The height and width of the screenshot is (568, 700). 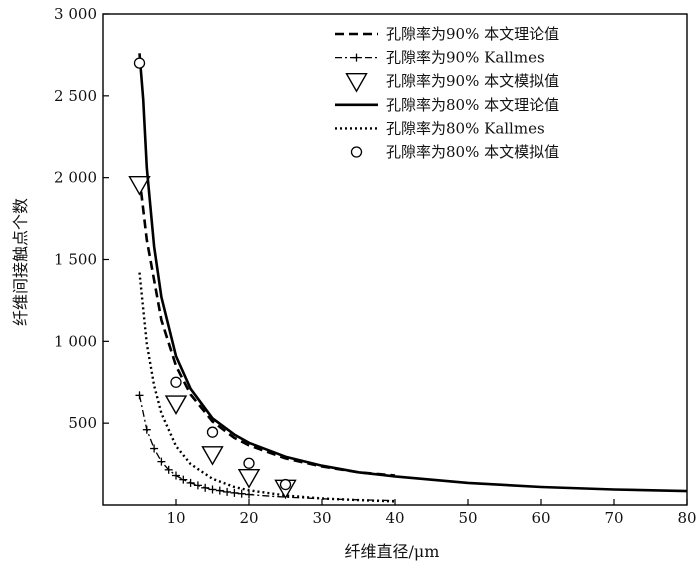 What do you see at coordinates (392, 551) in the screenshot?
I see `x-axis-label: 纤维直径/μm` at bounding box center [392, 551].